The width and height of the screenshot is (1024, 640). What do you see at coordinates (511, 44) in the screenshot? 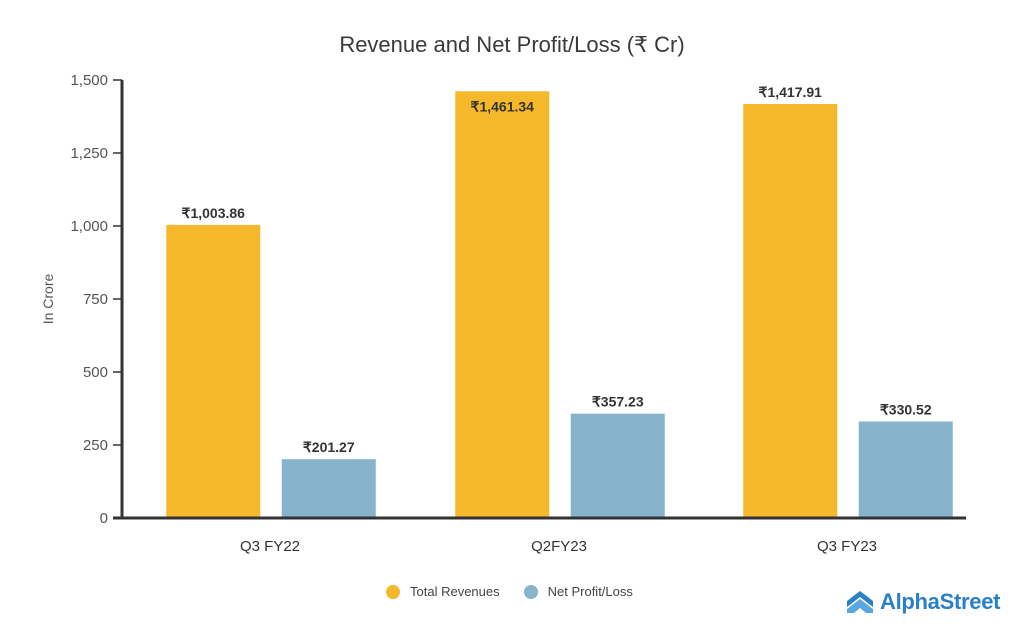
I see `chart-title: Revenue and Net Profit/Loss (₹ Cr)` at bounding box center [511, 44].